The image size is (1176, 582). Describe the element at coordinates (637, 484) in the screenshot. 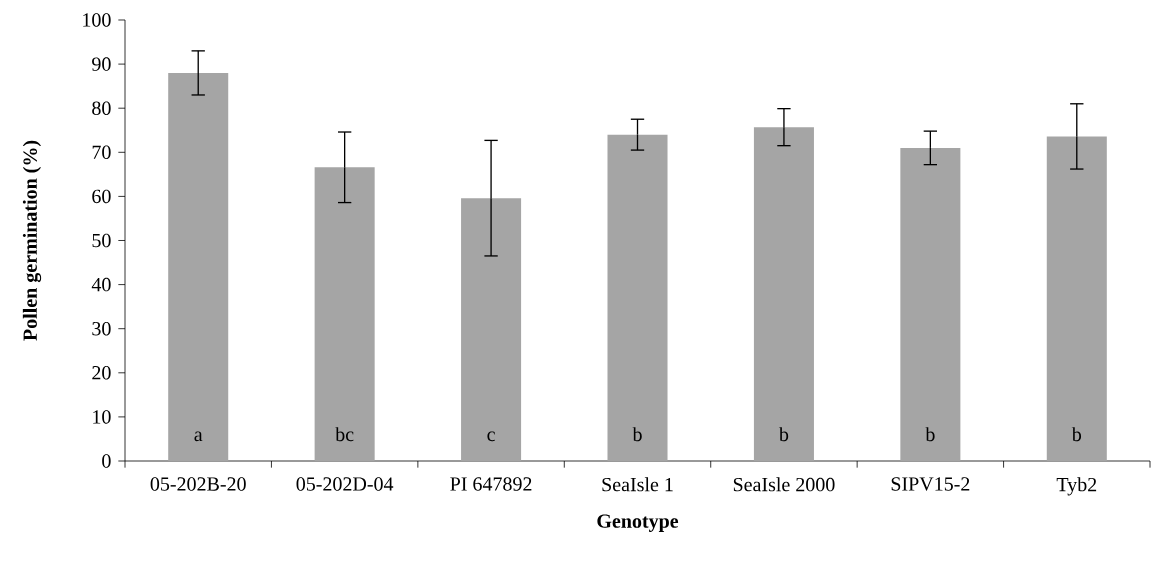

I see `x-tick-label: SeaIsle 1` at that location.